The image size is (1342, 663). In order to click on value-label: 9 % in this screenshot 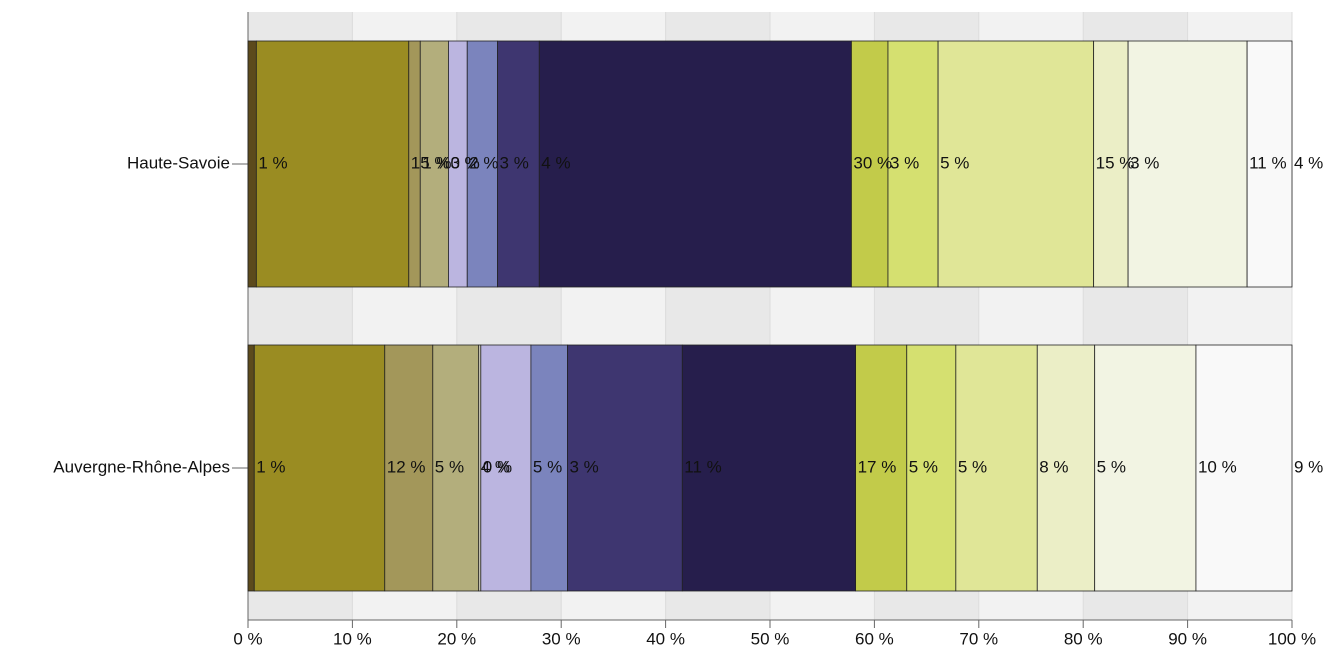, I will do `click(1308, 466)`.